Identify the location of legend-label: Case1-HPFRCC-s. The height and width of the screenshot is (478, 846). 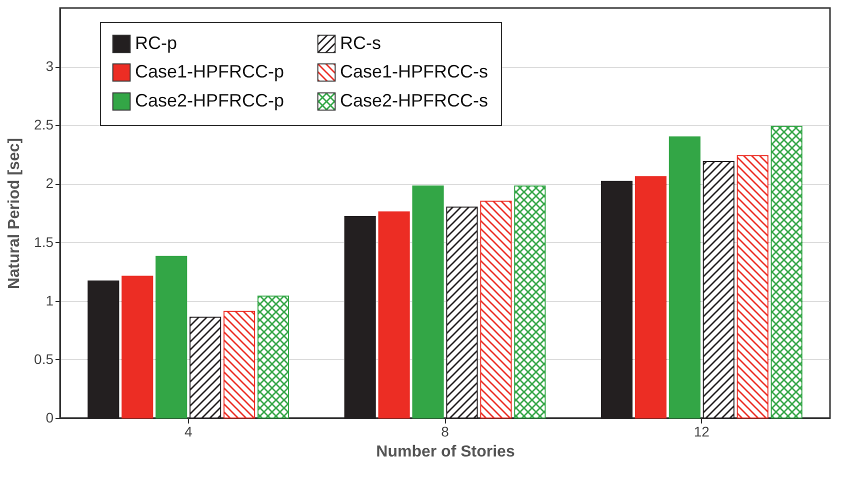
(414, 72).